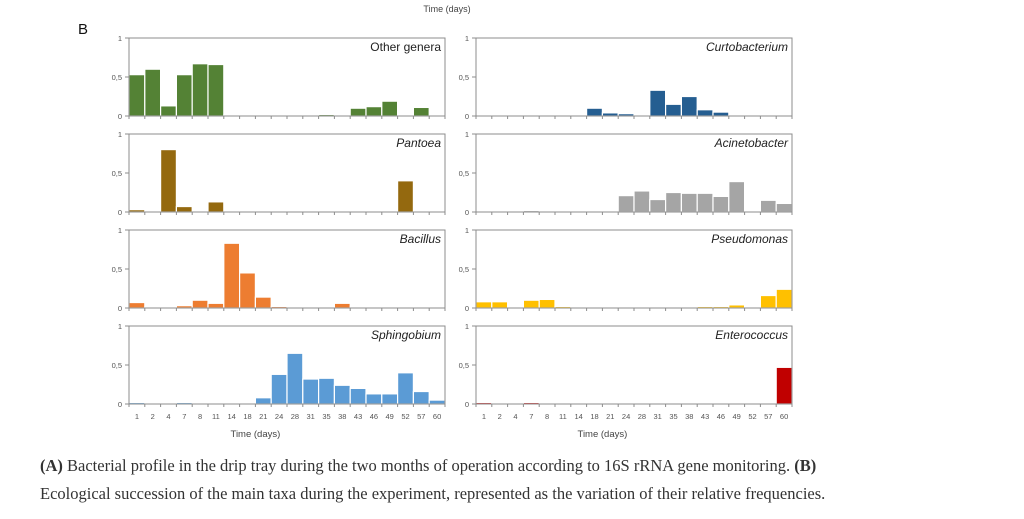  Describe the element at coordinates (805, 465) in the screenshot. I see `caption-label-b: (B)` at that location.